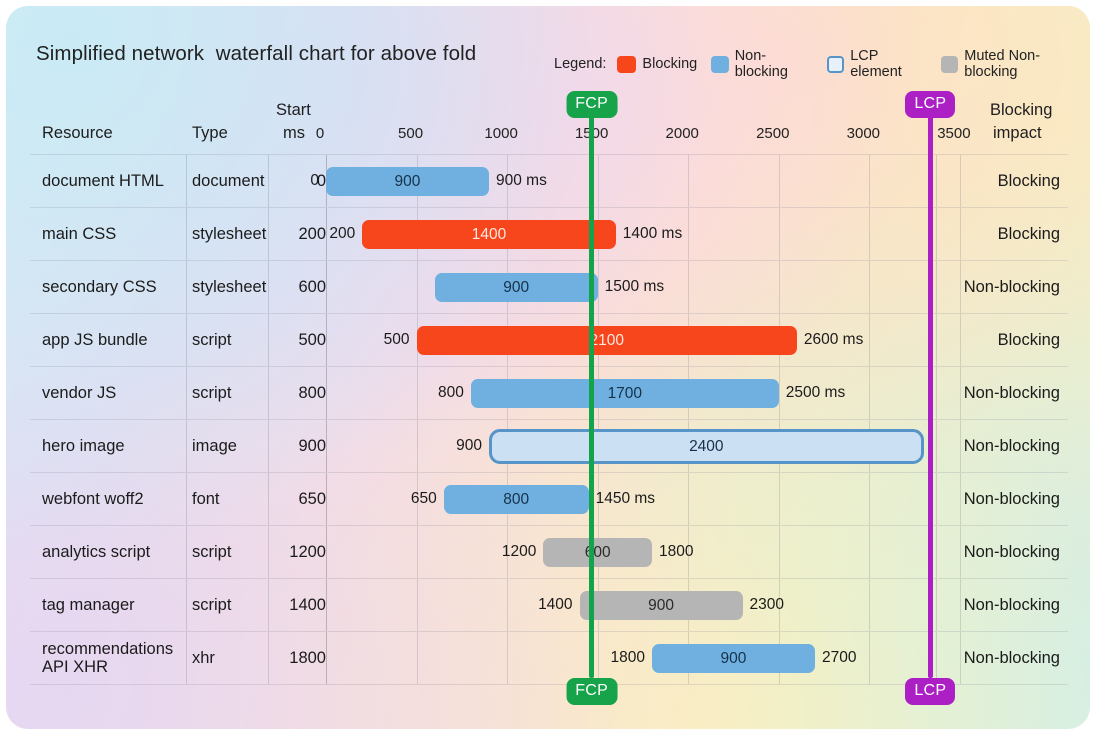  Describe the element at coordinates (930, 691) in the screenshot. I see `lcp-badge-bottom: LCP` at that location.